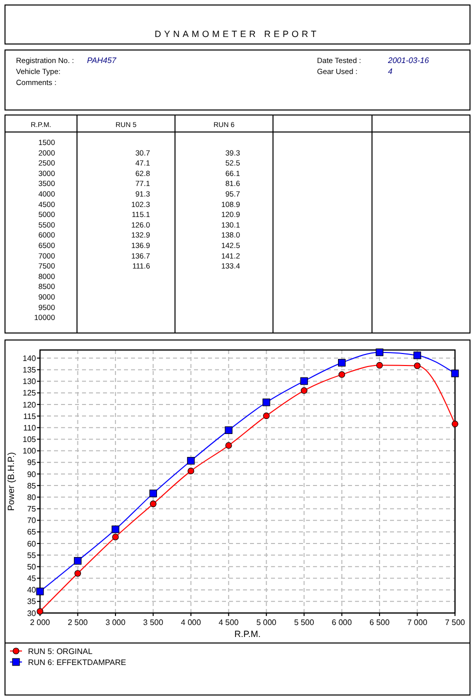  What do you see at coordinates (408, 60) in the screenshot?
I see `text: 2001-03-16` at bounding box center [408, 60].